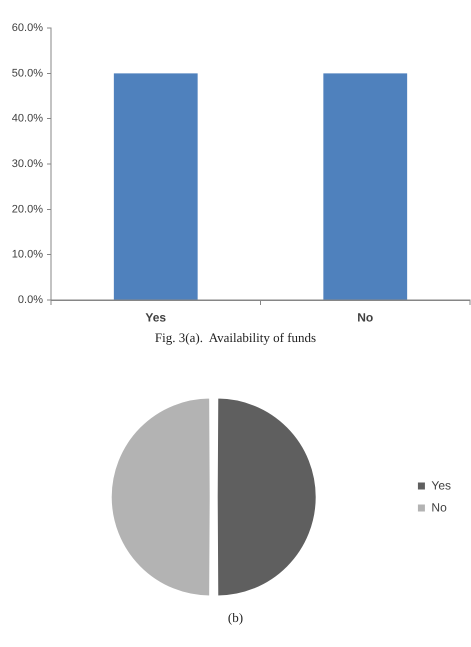  What do you see at coordinates (28, 254) in the screenshot?
I see `y-tick-label: 10.0%` at bounding box center [28, 254].